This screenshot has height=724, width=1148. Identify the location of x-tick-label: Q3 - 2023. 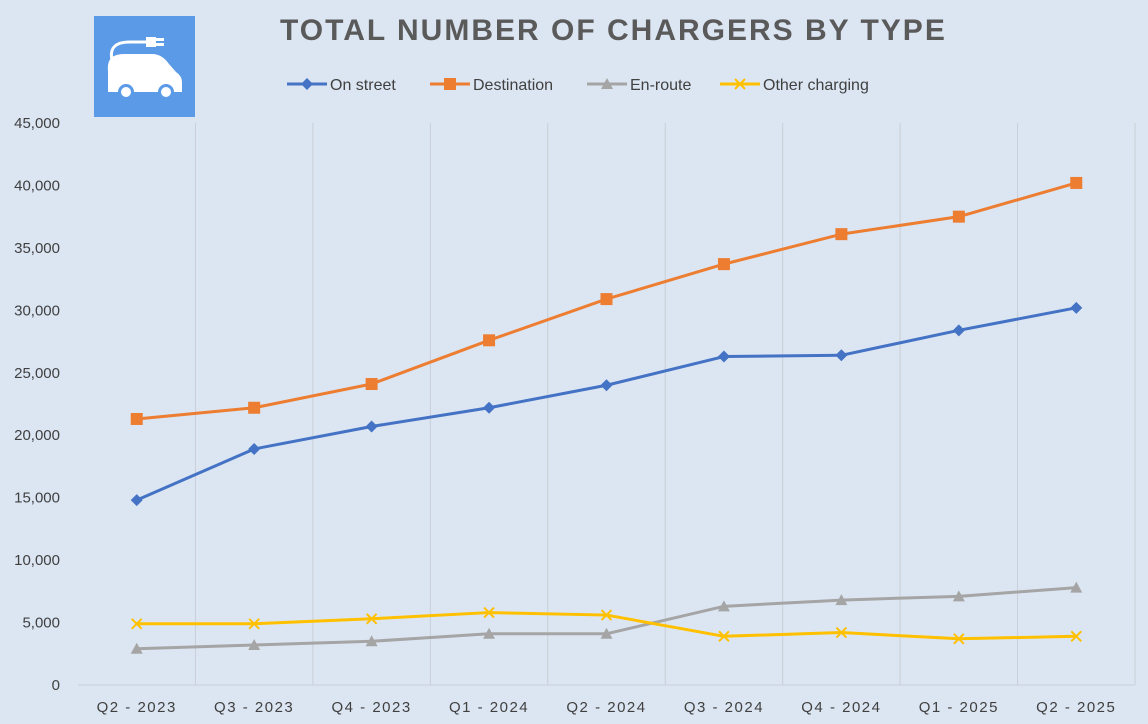
(254, 707).